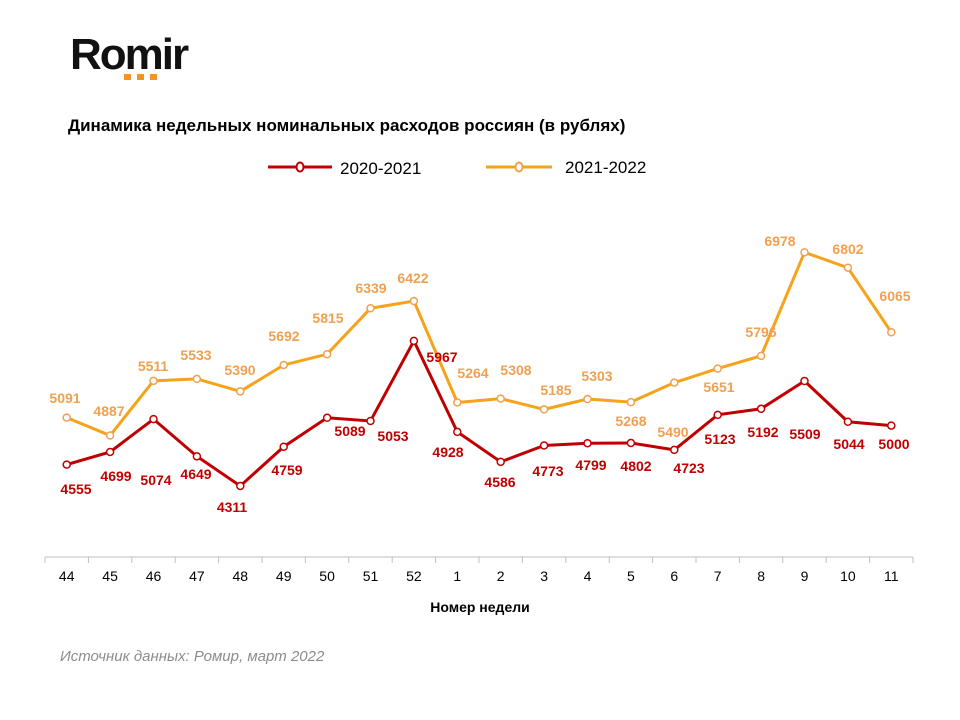 This screenshot has width=960, height=720. Describe the element at coordinates (241, 576) in the screenshot. I see `x-tick-label: 48` at that location.